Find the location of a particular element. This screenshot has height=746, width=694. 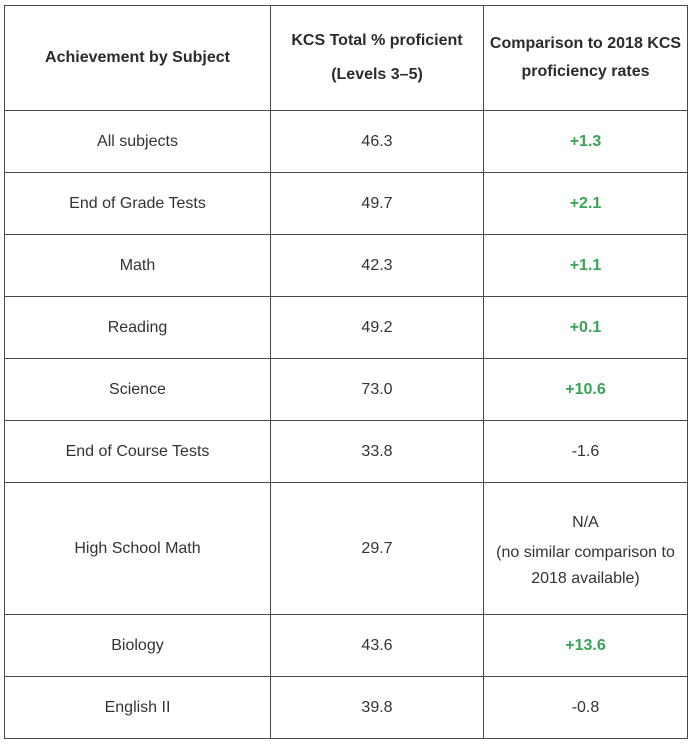

comparison-cell: +1.3 is located at coordinates (585, 141).